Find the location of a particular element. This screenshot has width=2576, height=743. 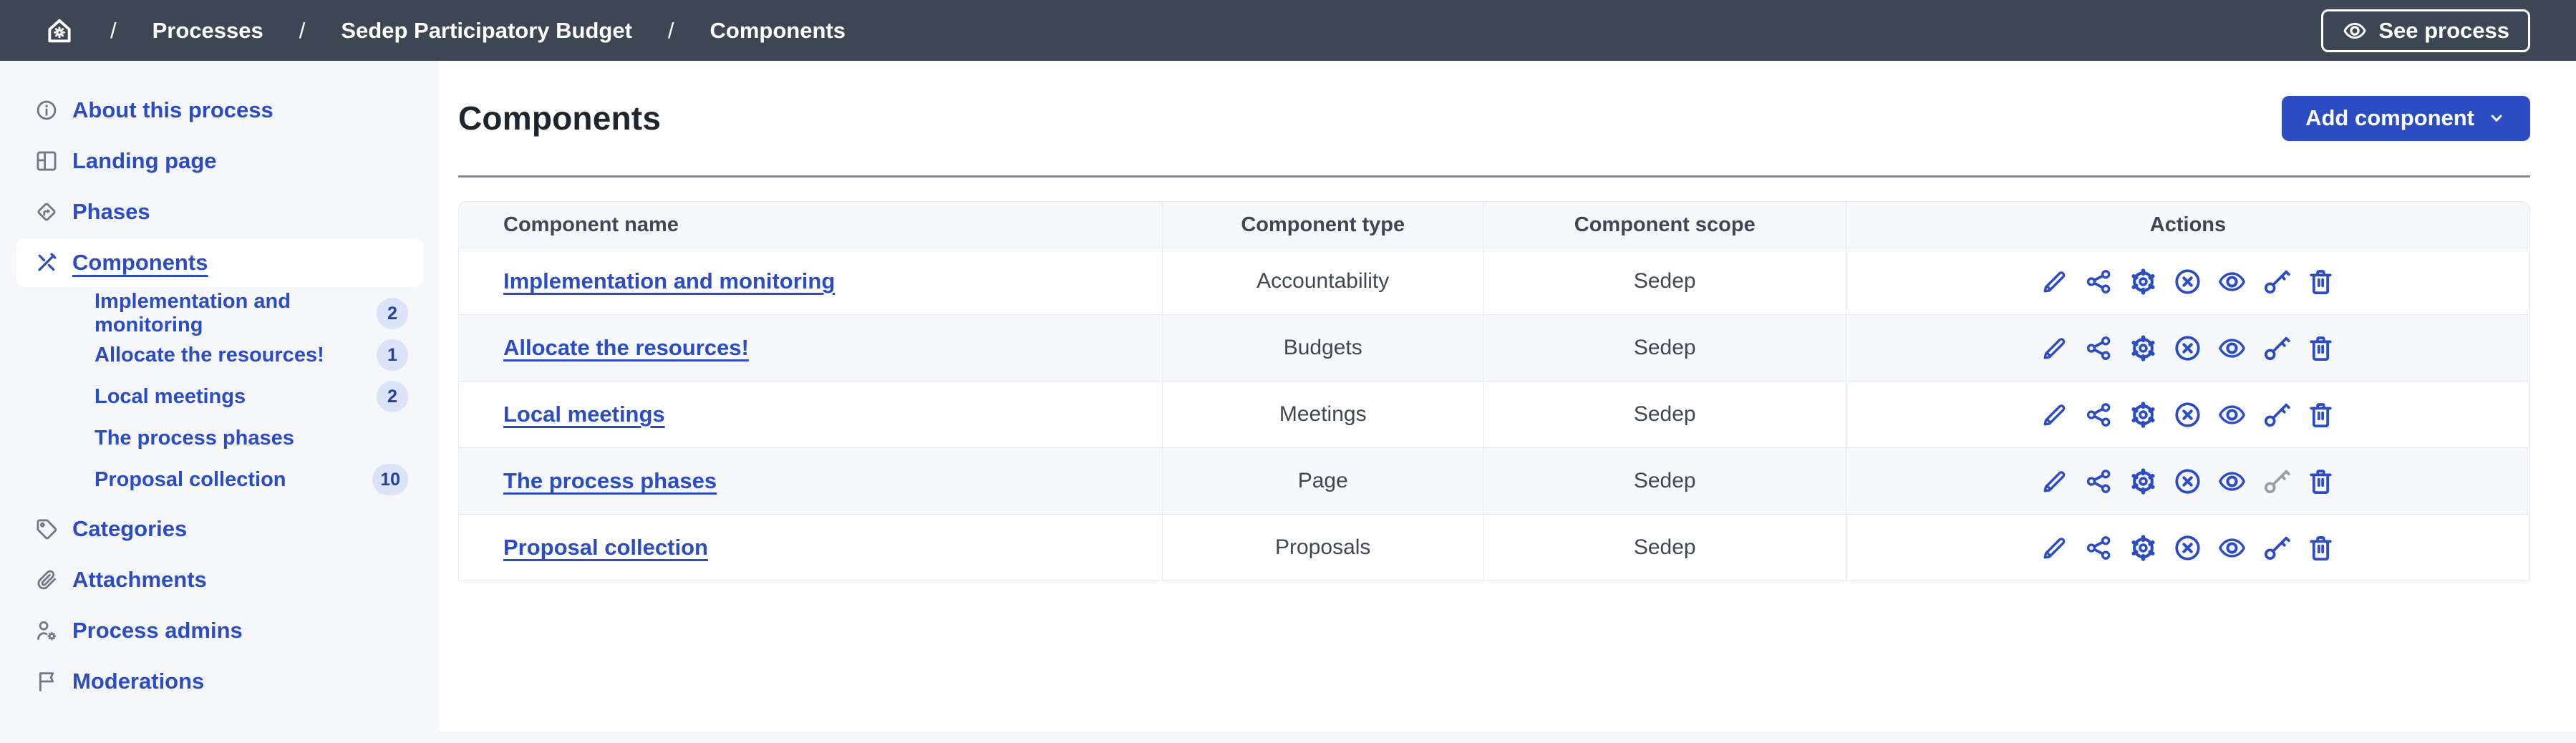

component-link: Implementation and monitoring is located at coordinates (669, 280).